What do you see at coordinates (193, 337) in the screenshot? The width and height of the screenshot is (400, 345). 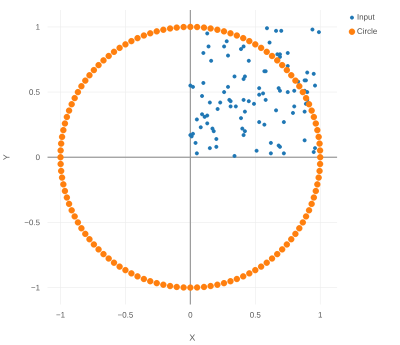 I see `x-axis-title: X` at bounding box center [193, 337].